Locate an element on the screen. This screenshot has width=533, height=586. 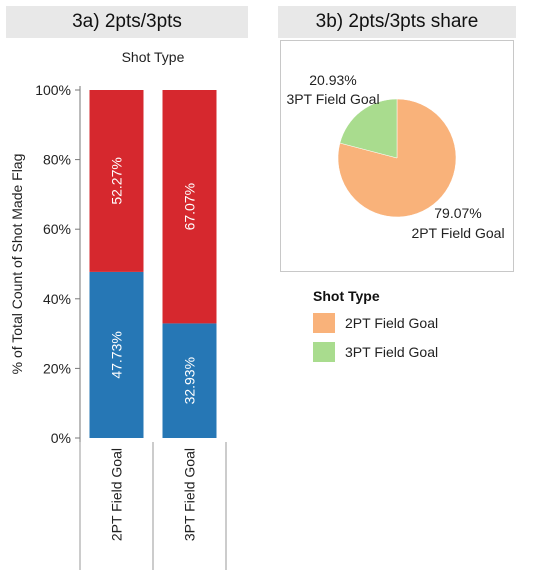
y-tick-label: 40% is located at coordinates (57, 299).